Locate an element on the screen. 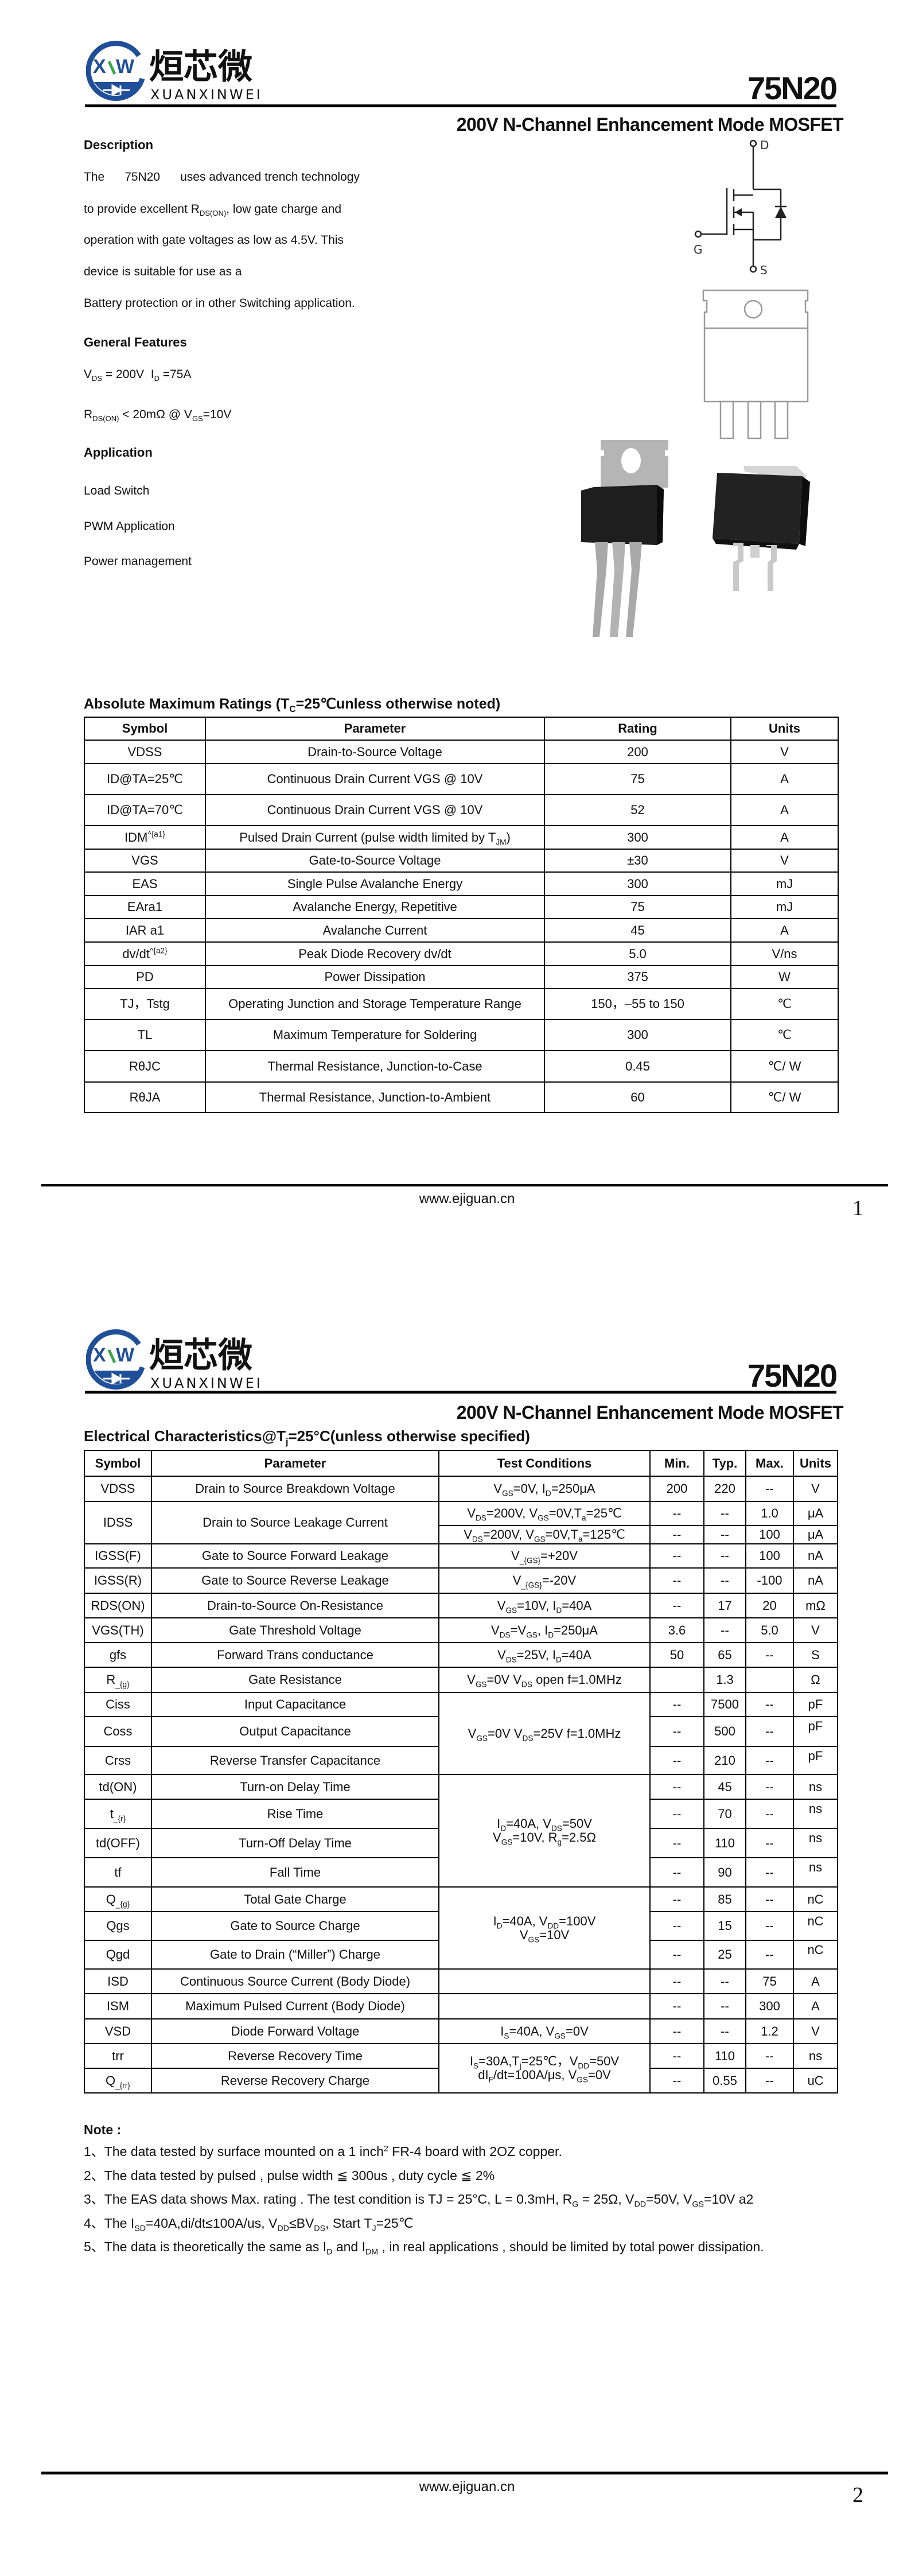 This screenshot has width=911, height=2576. column-header-symbol: Symbol is located at coordinates (145, 729).